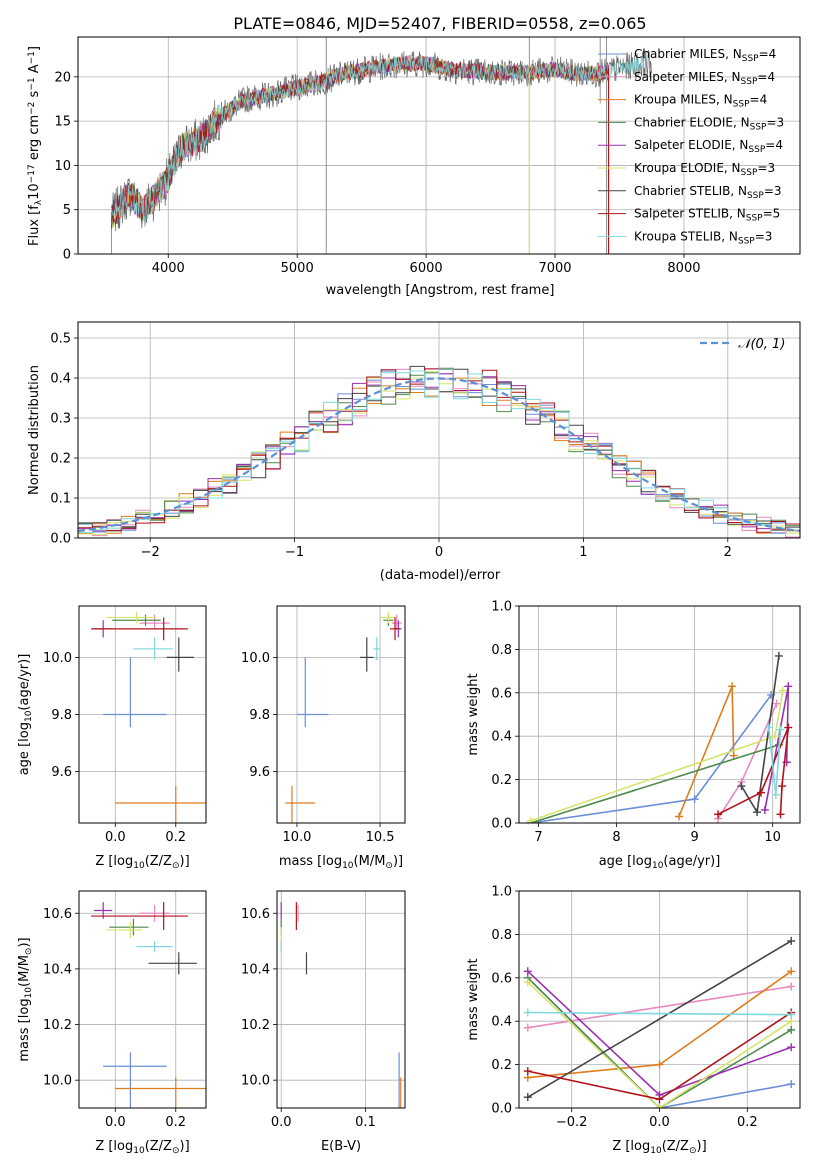 The image size is (819, 1170). I want to click on weight-line-chabrier-elodie, so click(659, 1042).